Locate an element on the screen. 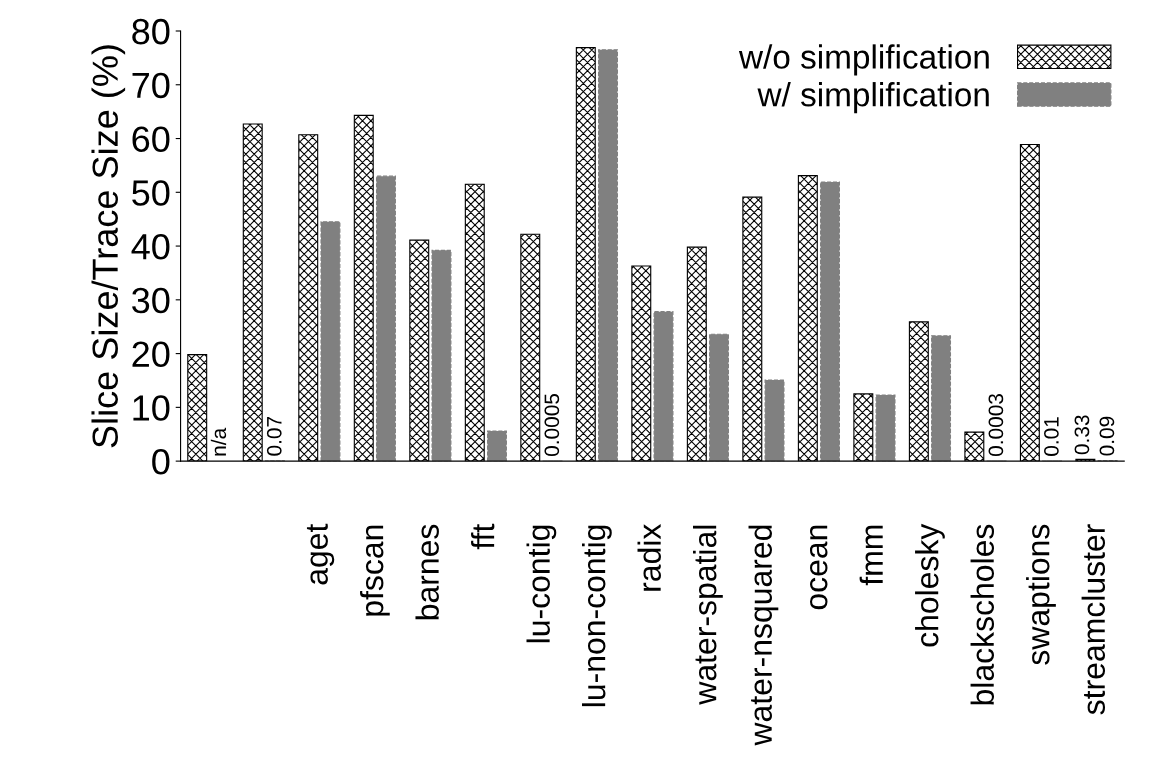  x-tick-label: fmm is located at coordinates (871, 555).